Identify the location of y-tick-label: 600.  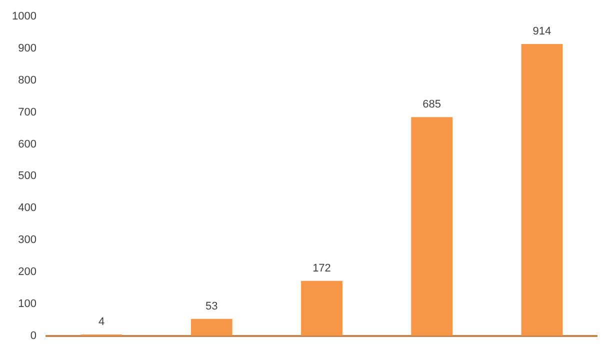
(27, 144).